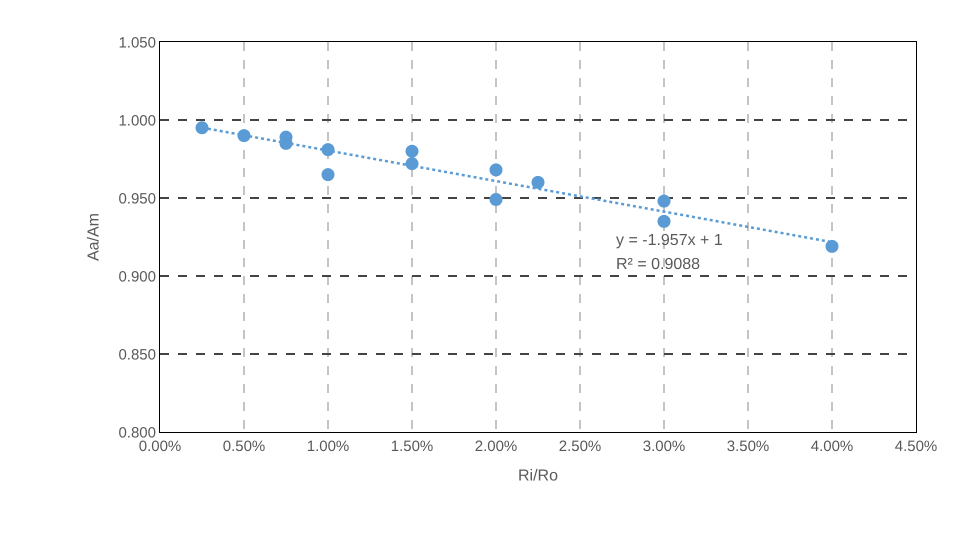 Image resolution: width=961 pixels, height=545 pixels. I want to click on y-tick-label: 0.950, so click(137, 199).